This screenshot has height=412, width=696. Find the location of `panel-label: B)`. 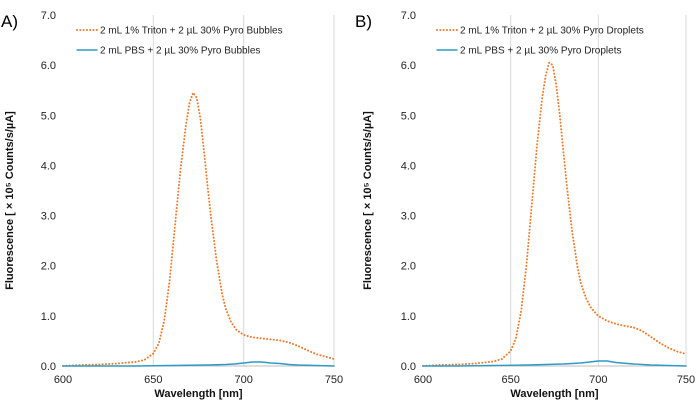

panel-label: B) is located at coordinates (363, 21).